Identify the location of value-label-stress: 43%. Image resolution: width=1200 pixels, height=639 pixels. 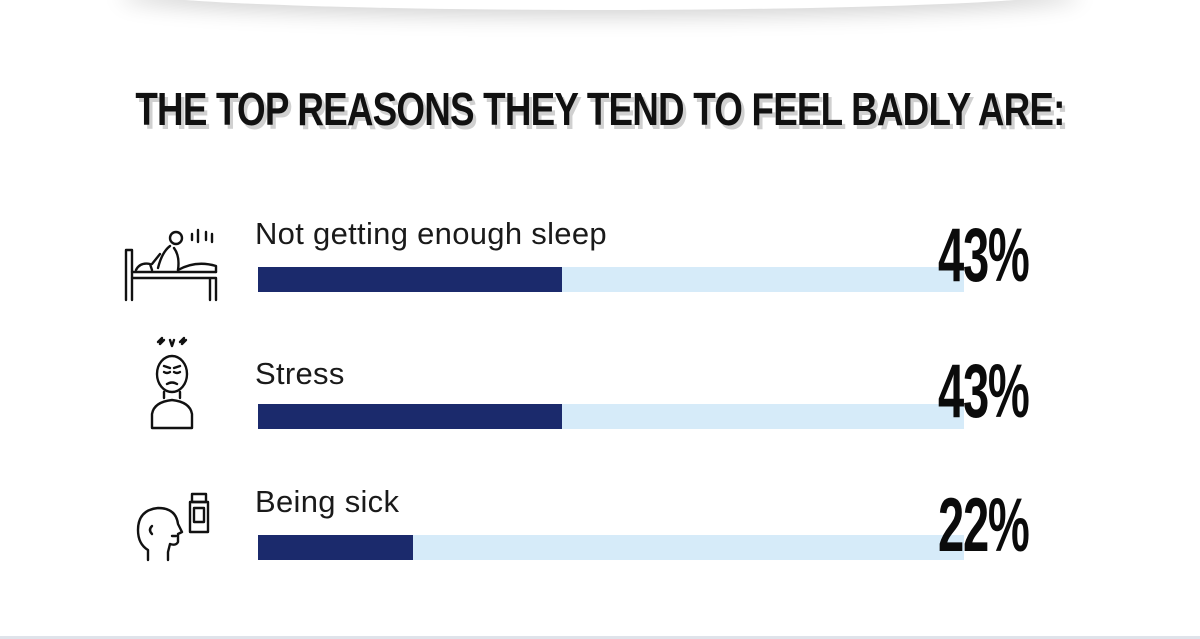
(984, 391).